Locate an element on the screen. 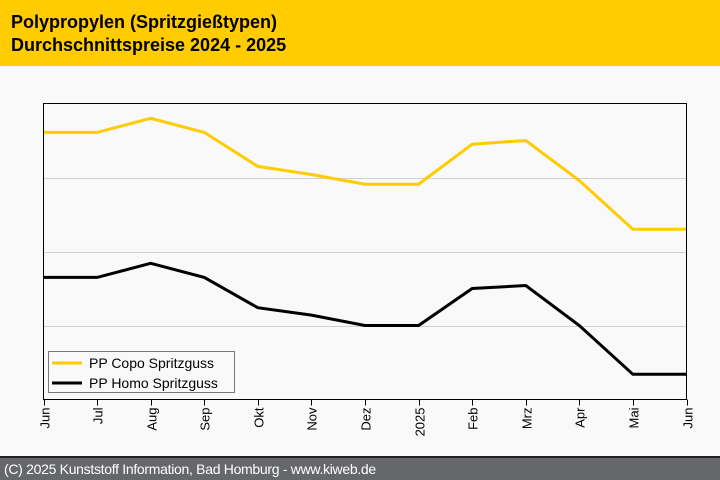 This screenshot has height=480, width=720. x-tick-label: Nov is located at coordinates (312, 419).